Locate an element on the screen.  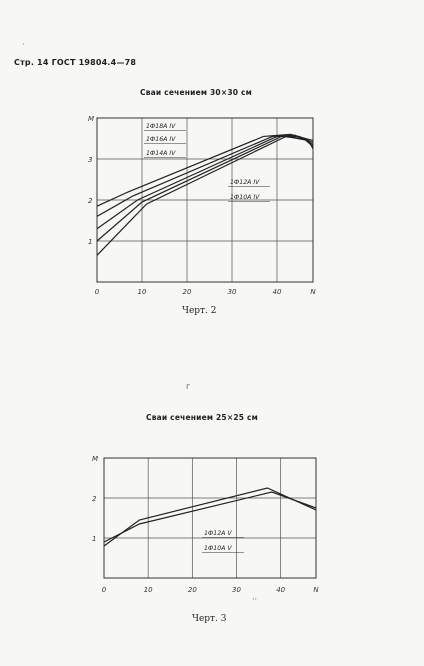
chart-1-title: Сваи сечением 30×30 см is located at coordinates (196, 92).